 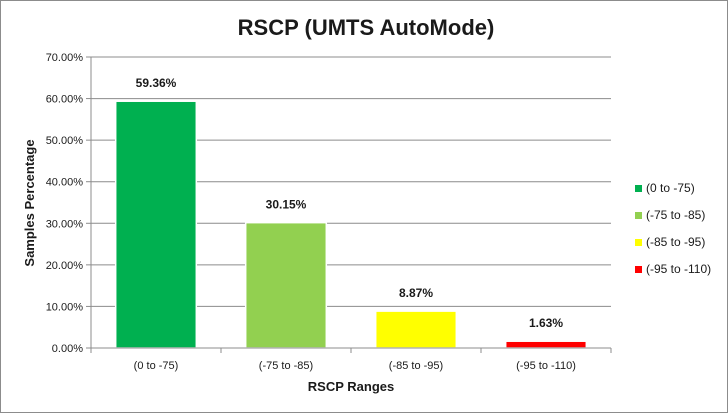 What do you see at coordinates (65, 266) in the screenshot?
I see `y-tick-label: 20.00%` at bounding box center [65, 266].